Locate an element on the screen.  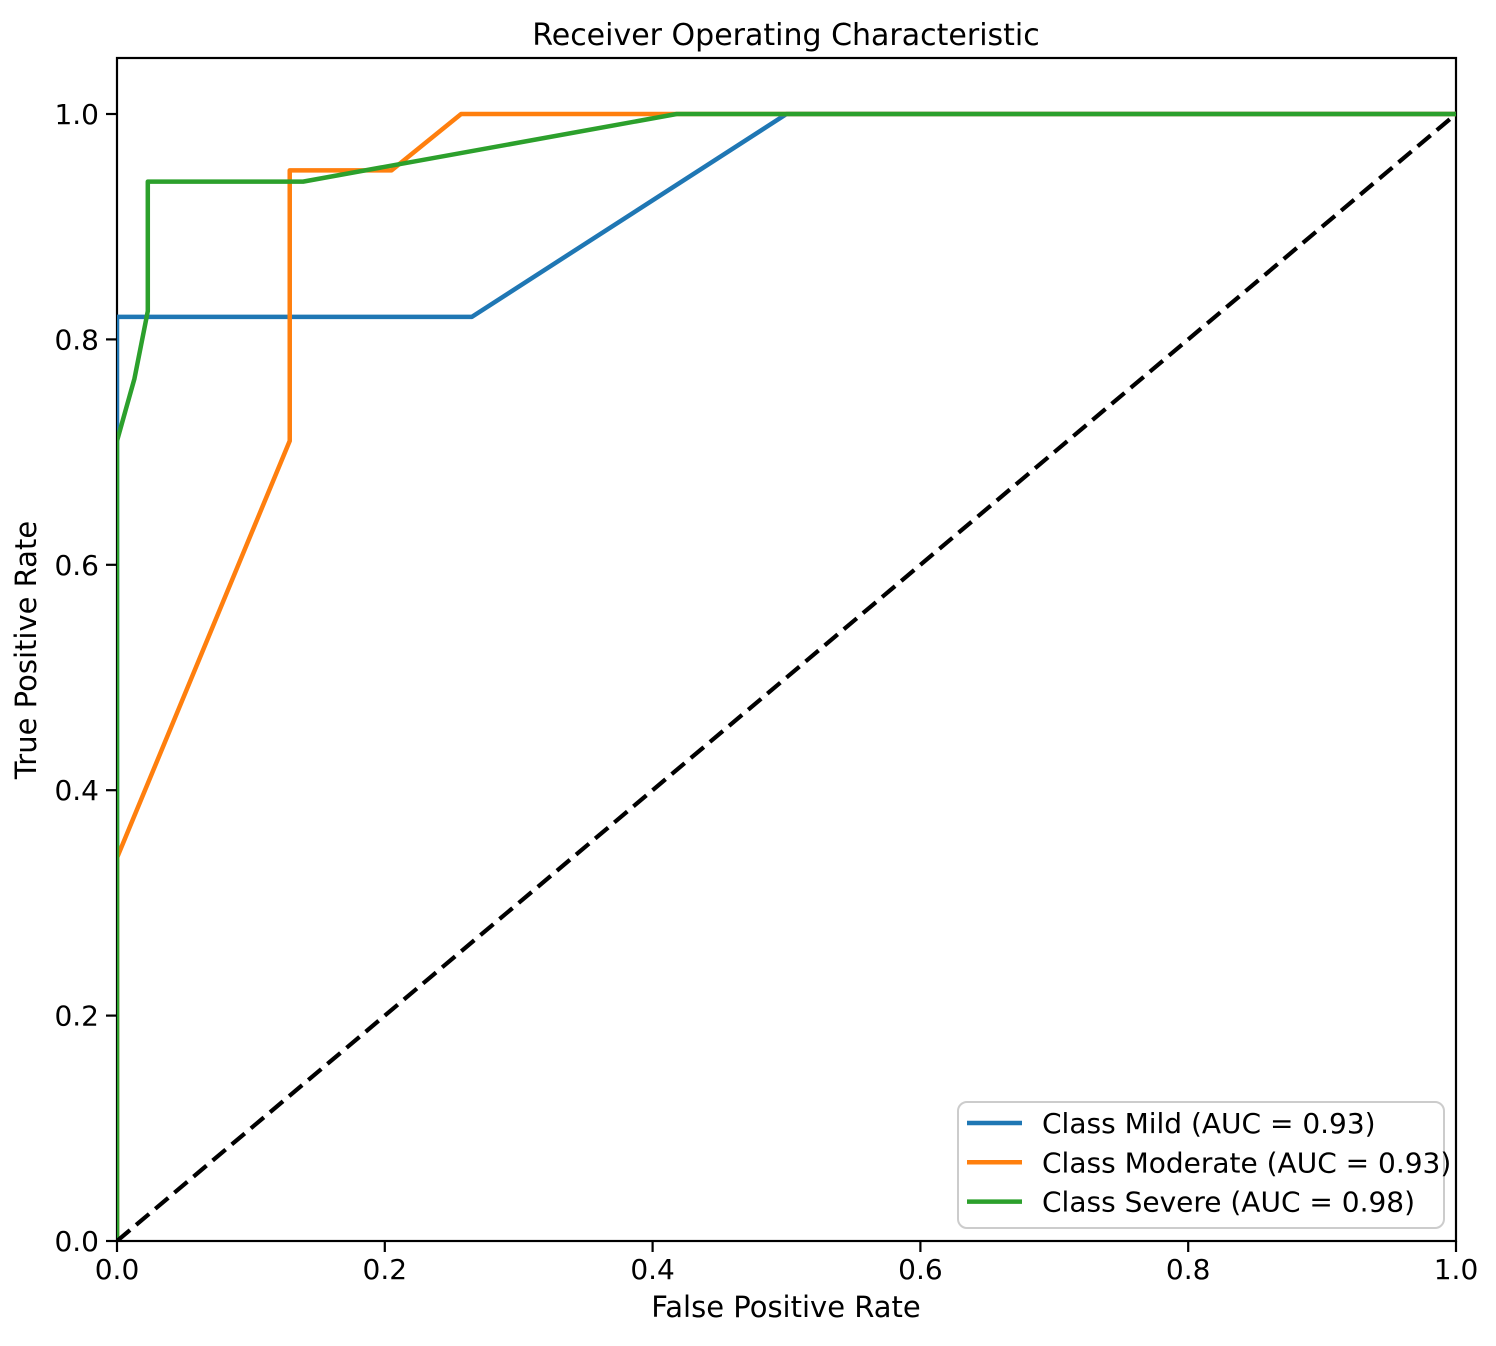
legend-label-severe: Class Severe (AUC = 0.98) is located at coordinates (1228, 1202).